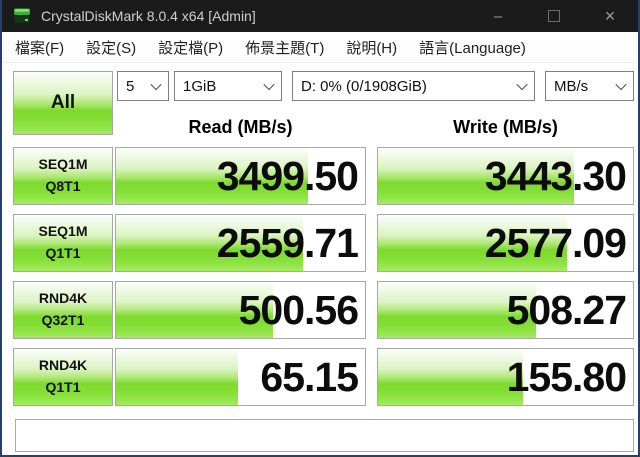  Describe the element at coordinates (63, 377) in the screenshot. I see `test-label-button: RND4K Q1T1` at that location.